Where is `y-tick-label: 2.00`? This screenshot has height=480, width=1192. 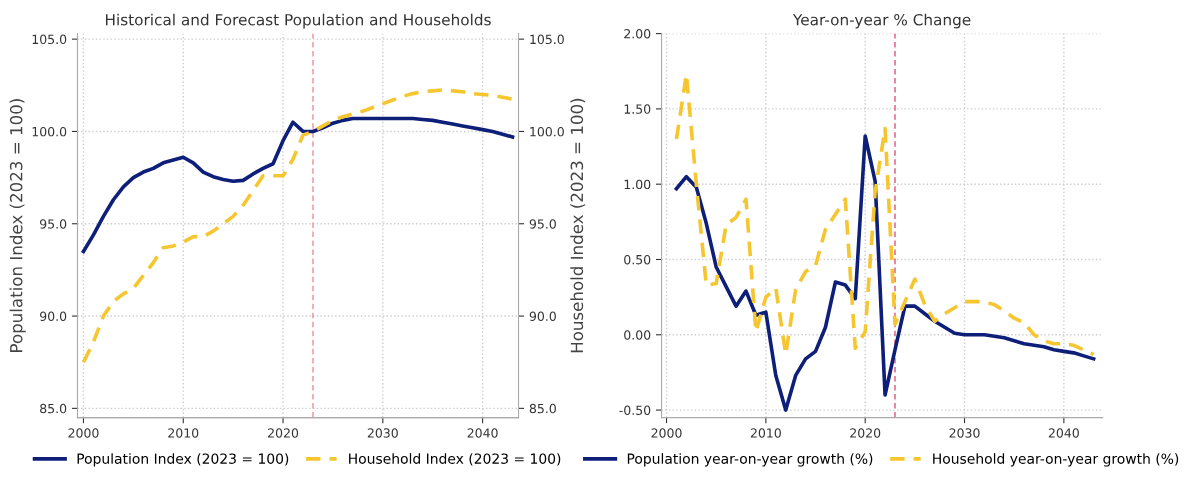 y-tick-label: 2.00 is located at coordinates (637, 34).